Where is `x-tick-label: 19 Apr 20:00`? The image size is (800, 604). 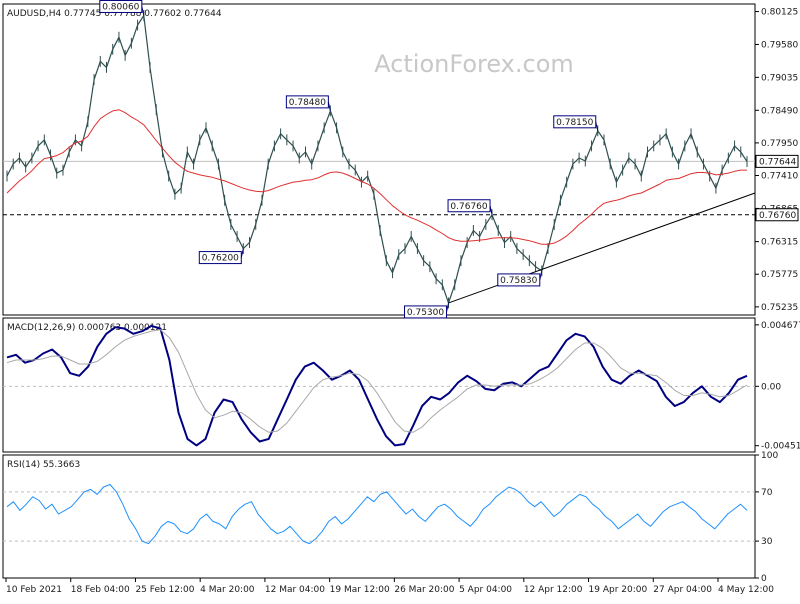 x-tick-label: 19 Apr 20:00 is located at coordinates (618, 590).